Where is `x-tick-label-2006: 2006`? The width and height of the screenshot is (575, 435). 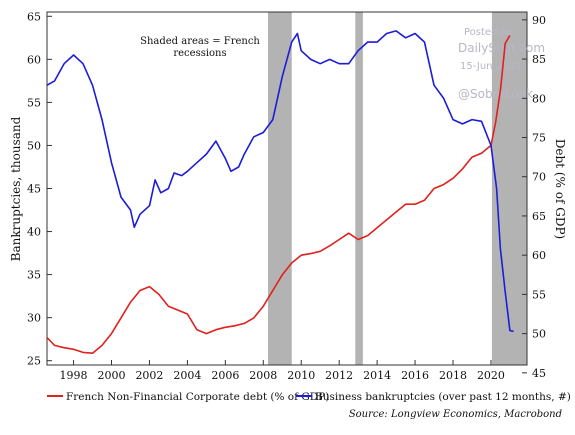 x-tick-label-2006: 2006 is located at coordinates (225, 375).